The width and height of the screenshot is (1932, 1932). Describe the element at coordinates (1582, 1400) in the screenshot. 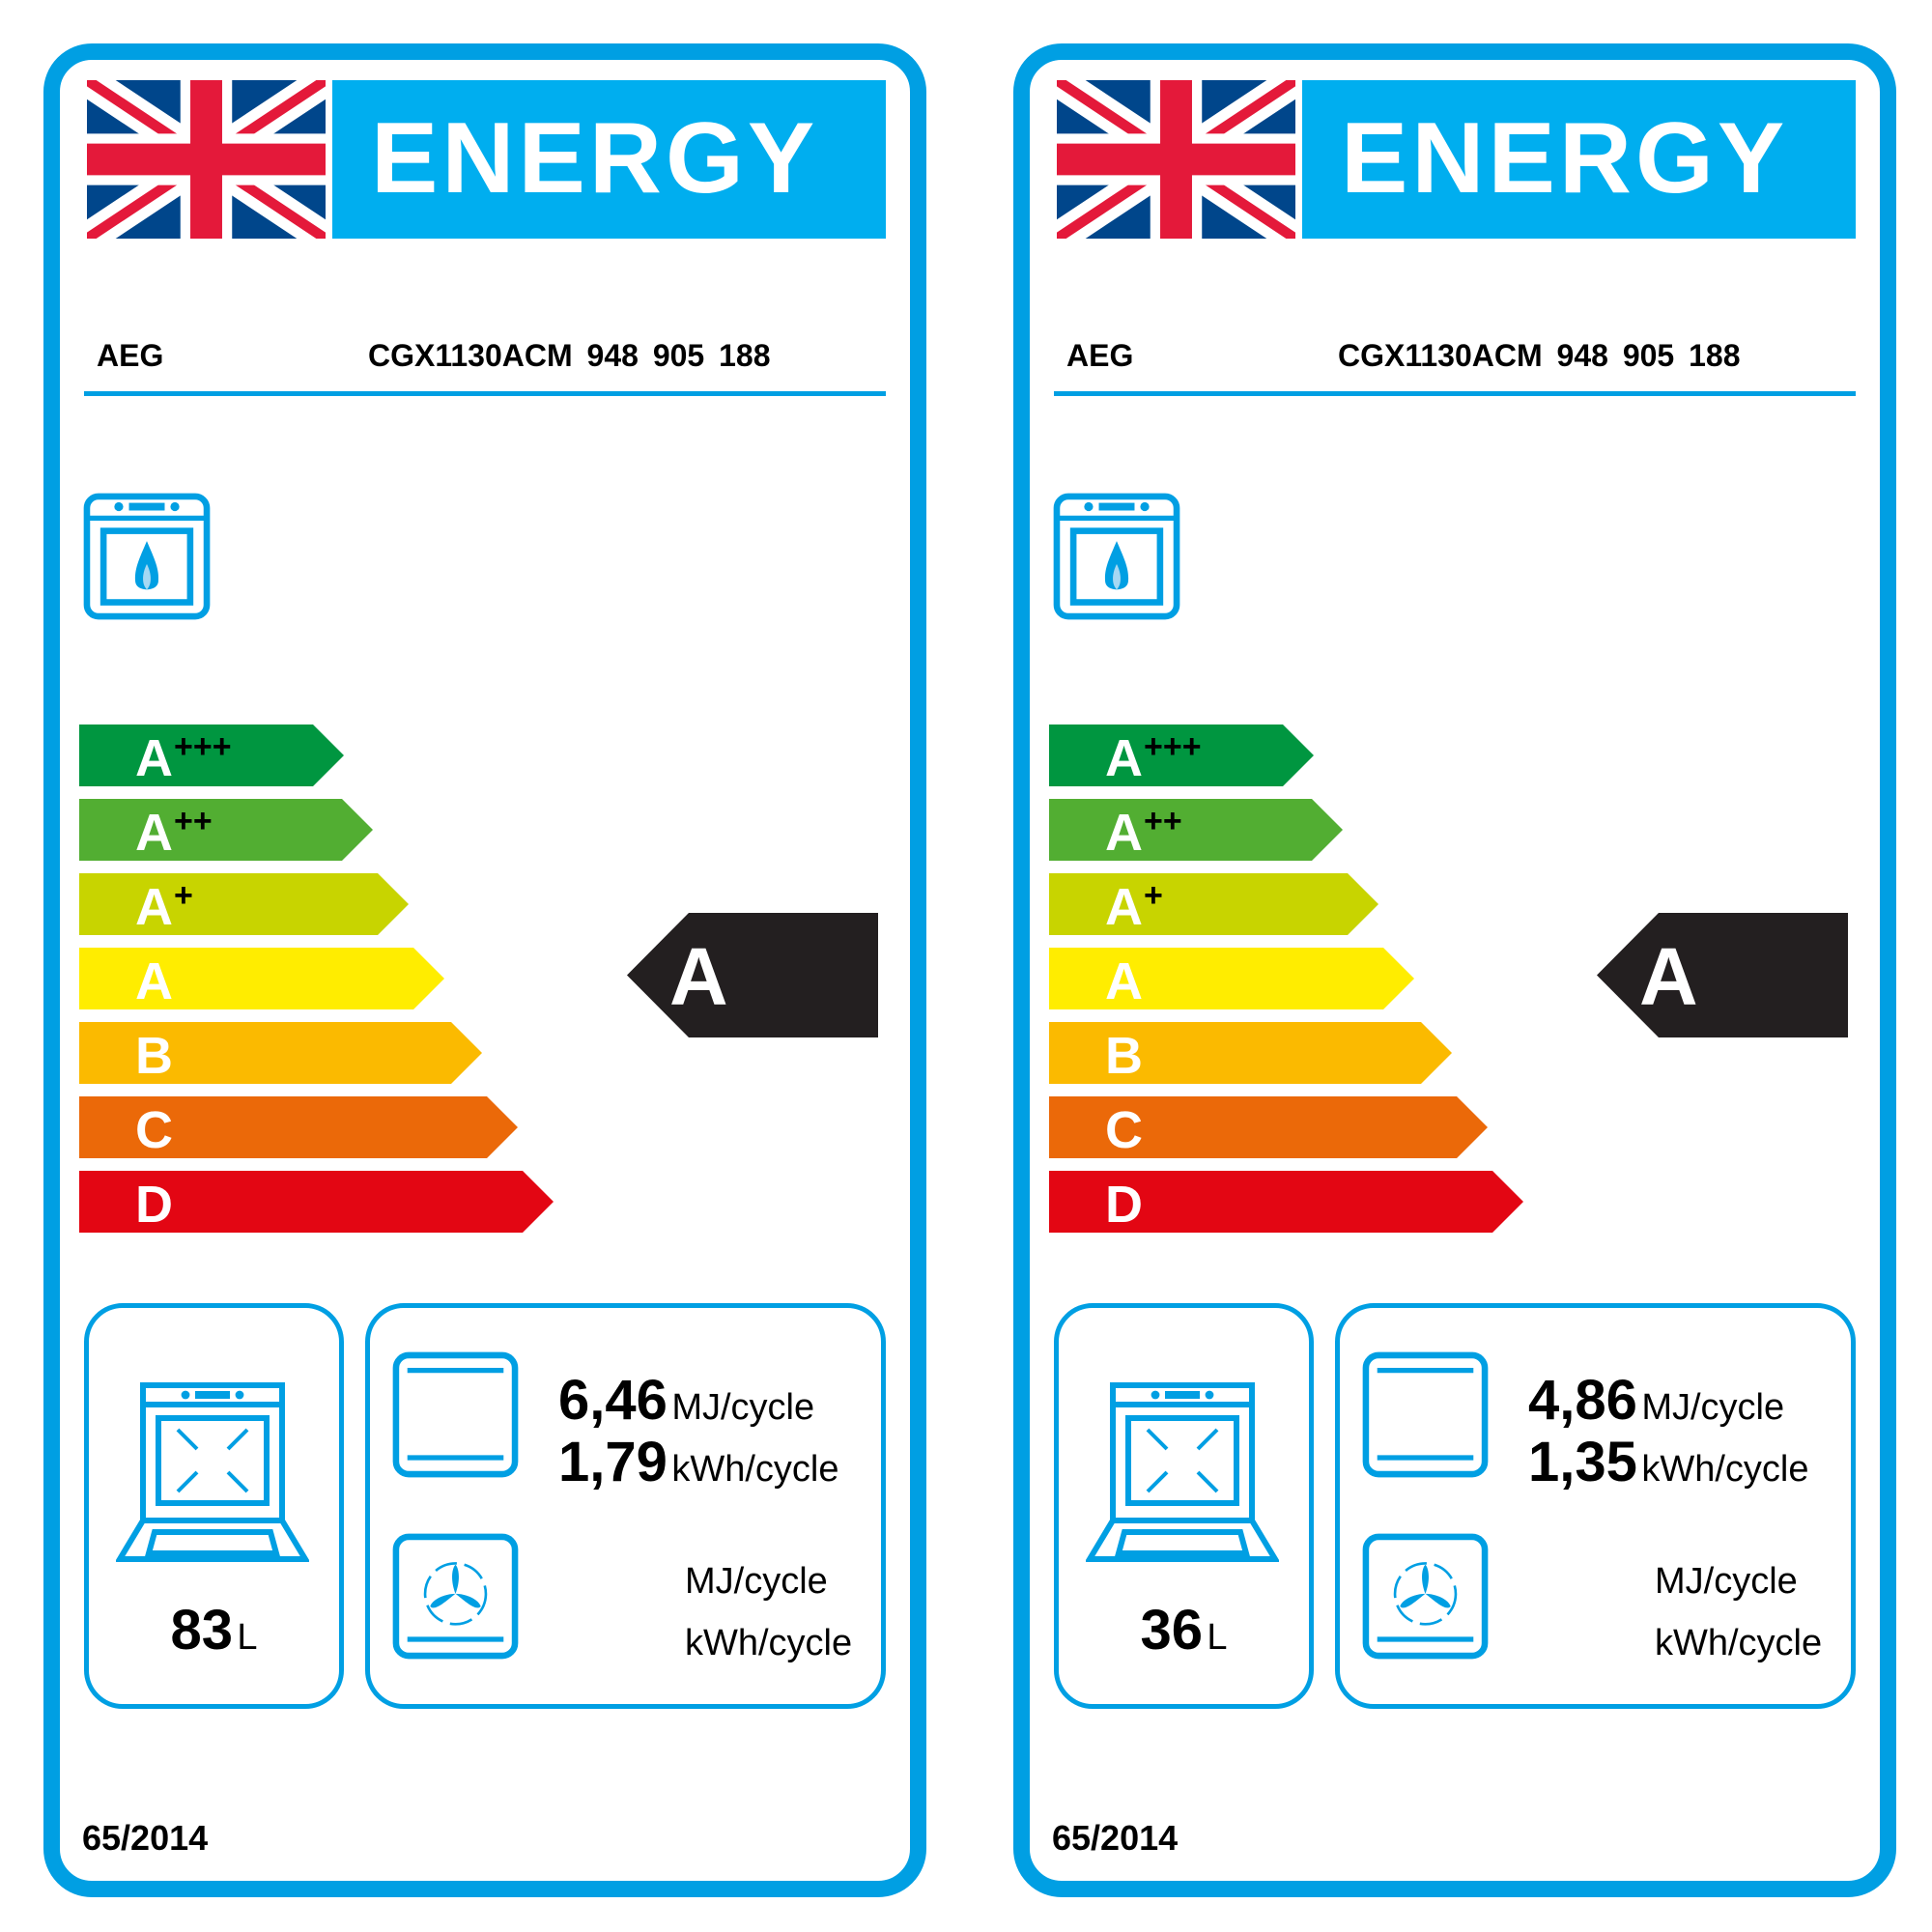

I see `conventional-mj-value: 4,86` at that location.